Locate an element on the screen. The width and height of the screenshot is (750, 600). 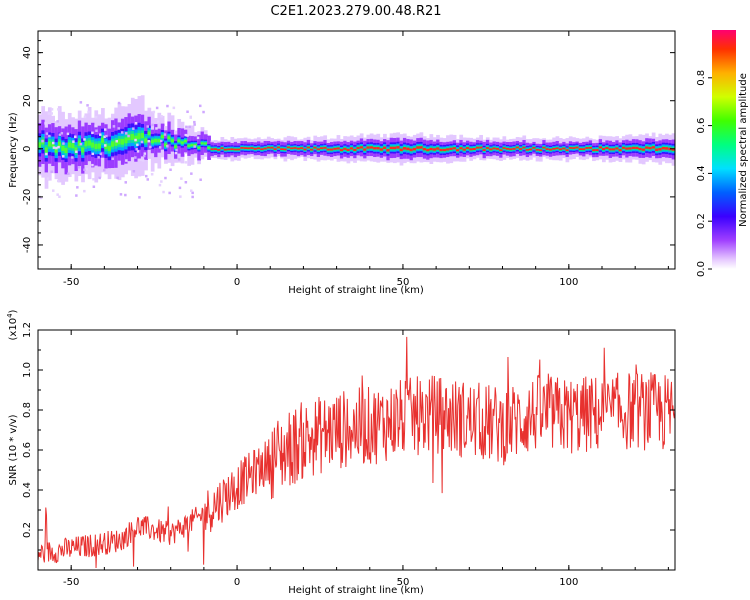
y-tick-label: -40 is located at coordinates (27, 245).